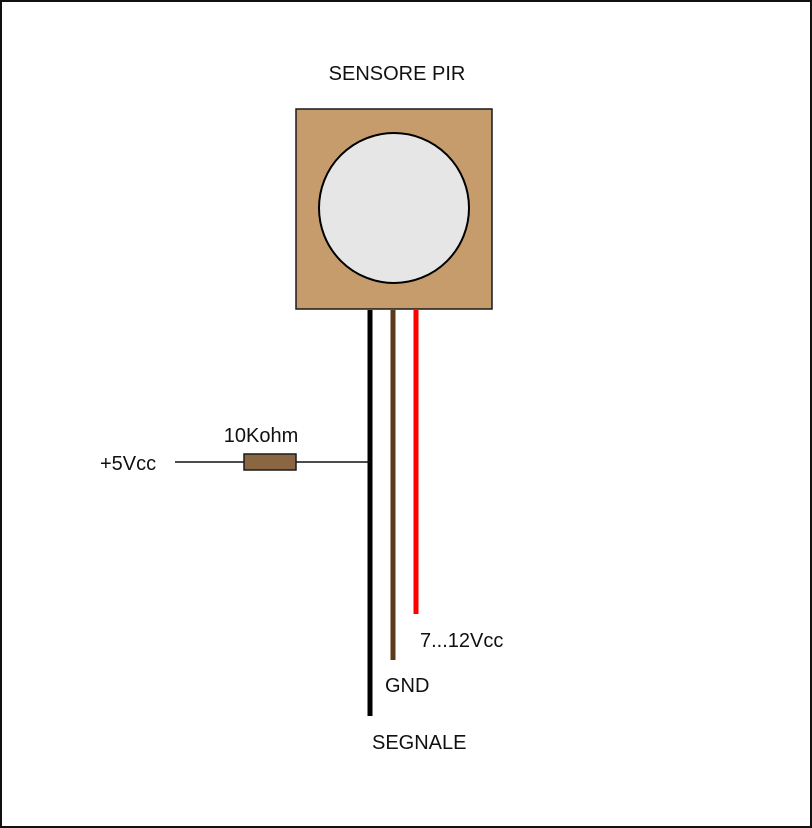 The image size is (812, 828). I want to click on sensor-lens, so click(394, 208).